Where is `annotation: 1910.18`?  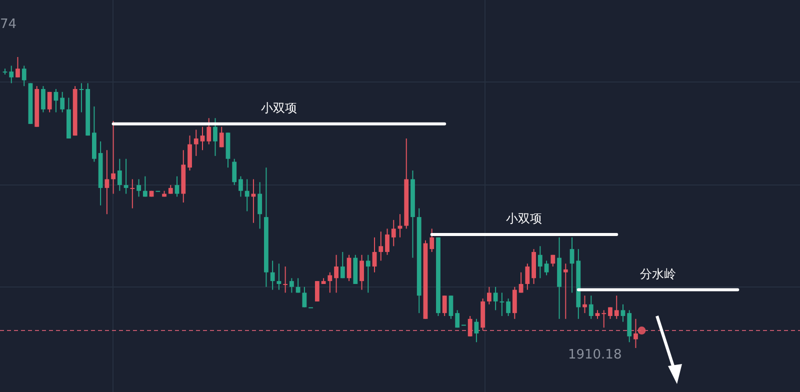 annotation: 1910.18 is located at coordinates (595, 355).